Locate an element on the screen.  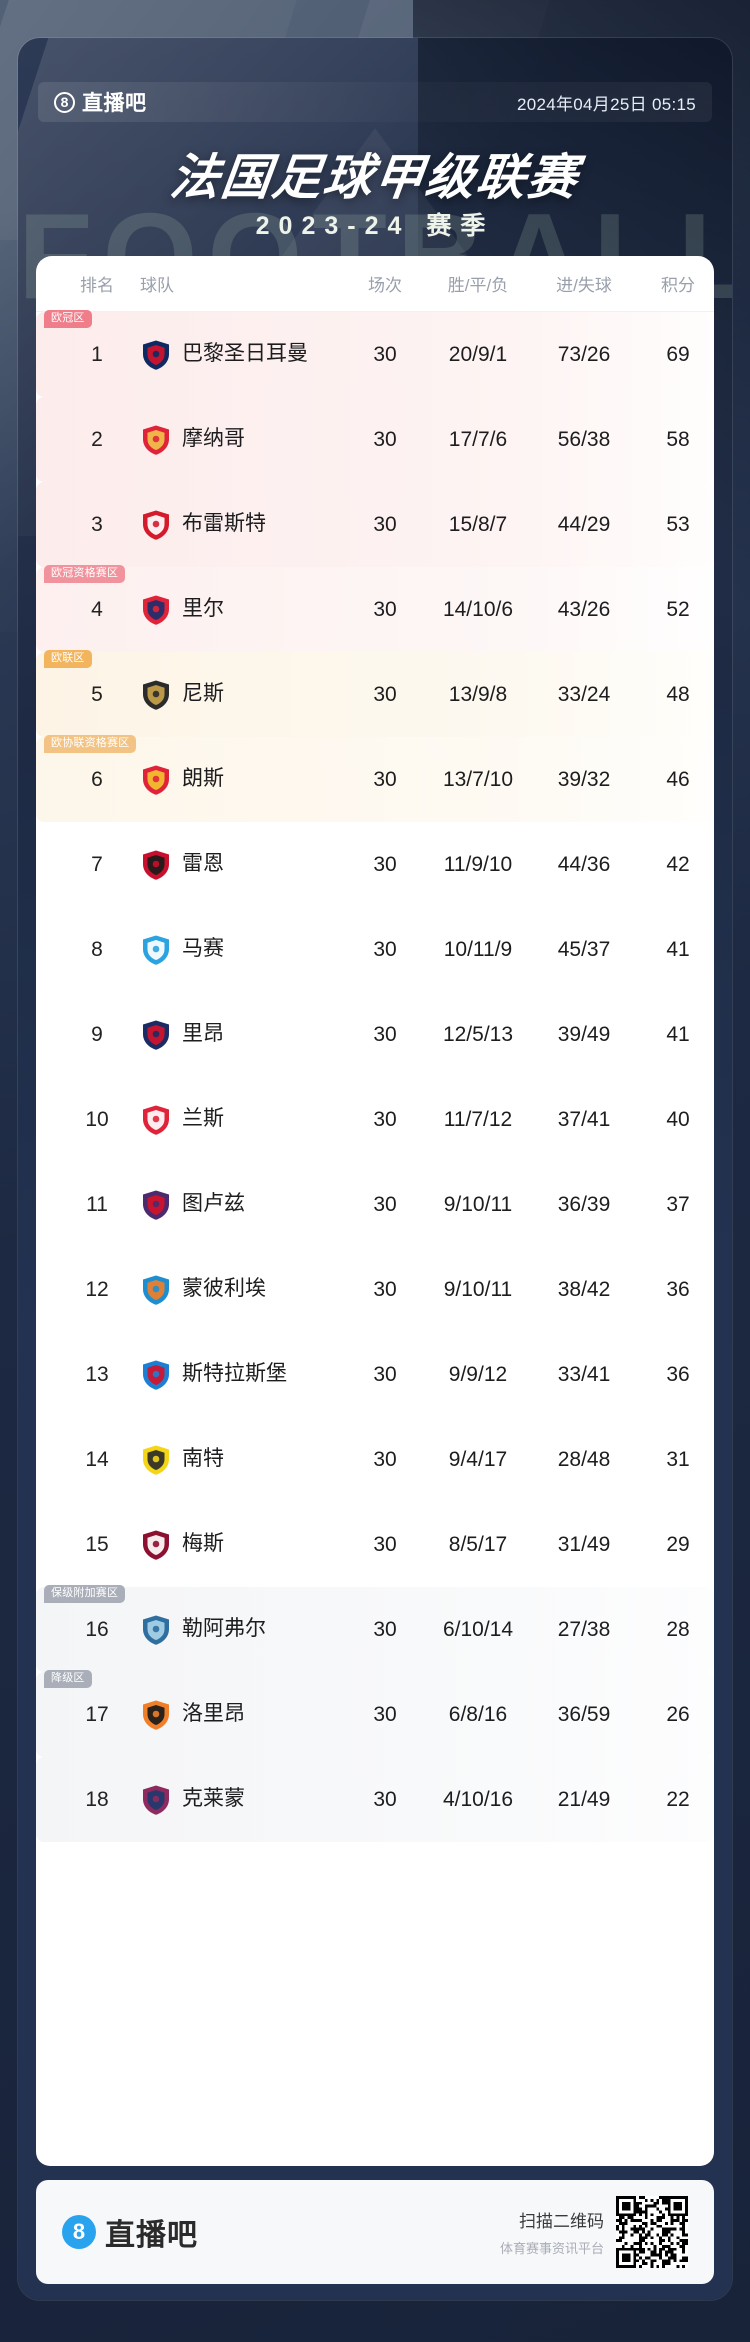
team-name-label: 里尔 is located at coordinates (203, 609).